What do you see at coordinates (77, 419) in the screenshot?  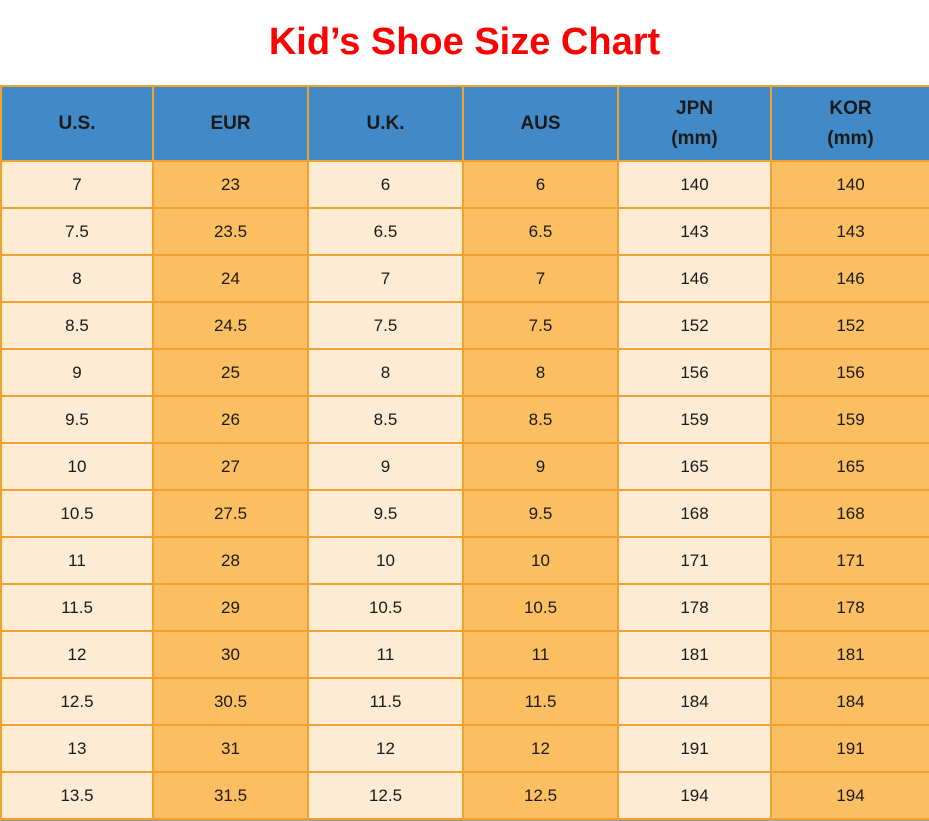 I see `cell-us: 9.5` at bounding box center [77, 419].